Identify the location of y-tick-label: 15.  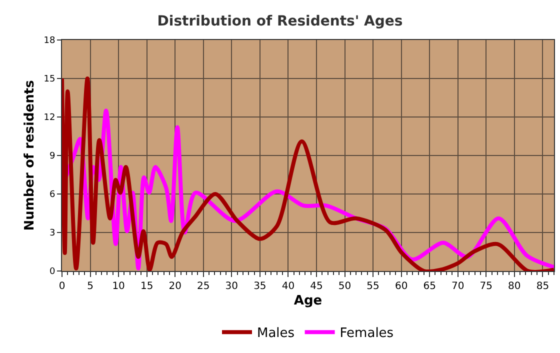
(50, 79).